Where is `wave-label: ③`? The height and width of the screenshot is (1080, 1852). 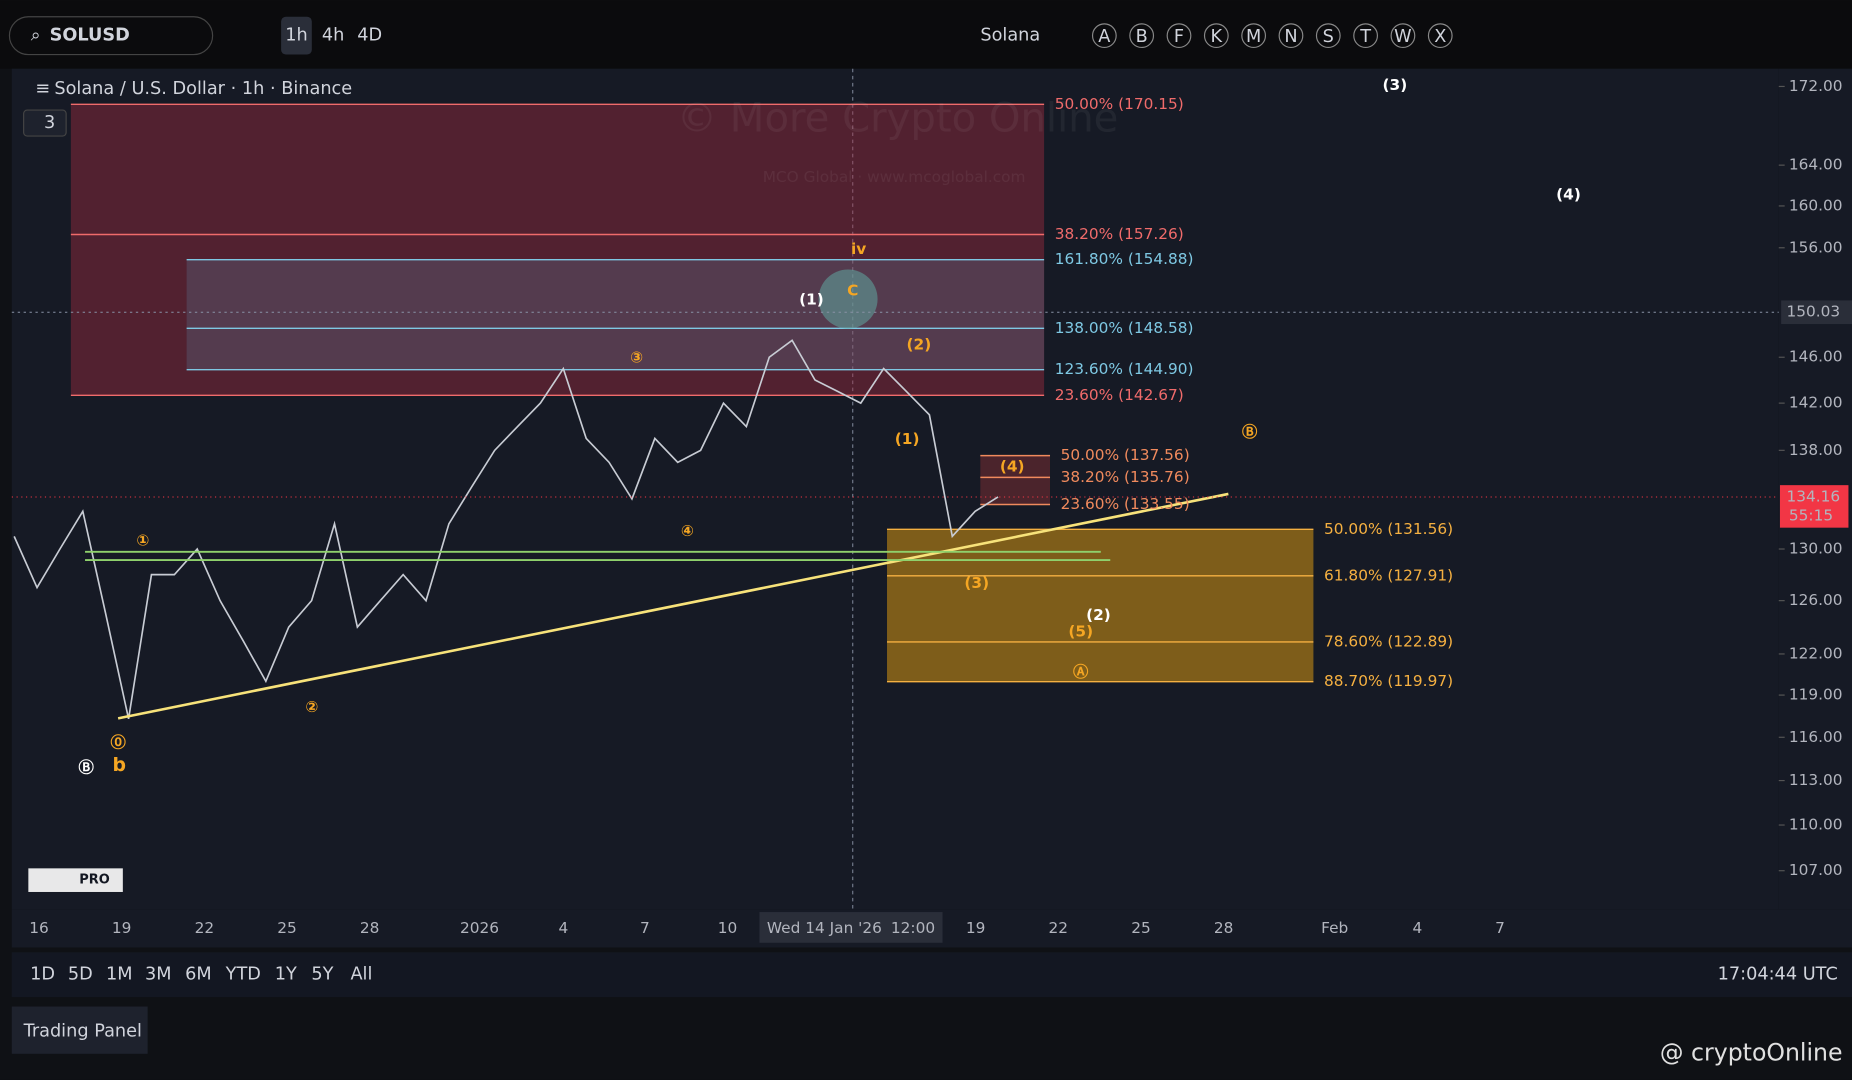 wave-label: ③ is located at coordinates (636, 358).